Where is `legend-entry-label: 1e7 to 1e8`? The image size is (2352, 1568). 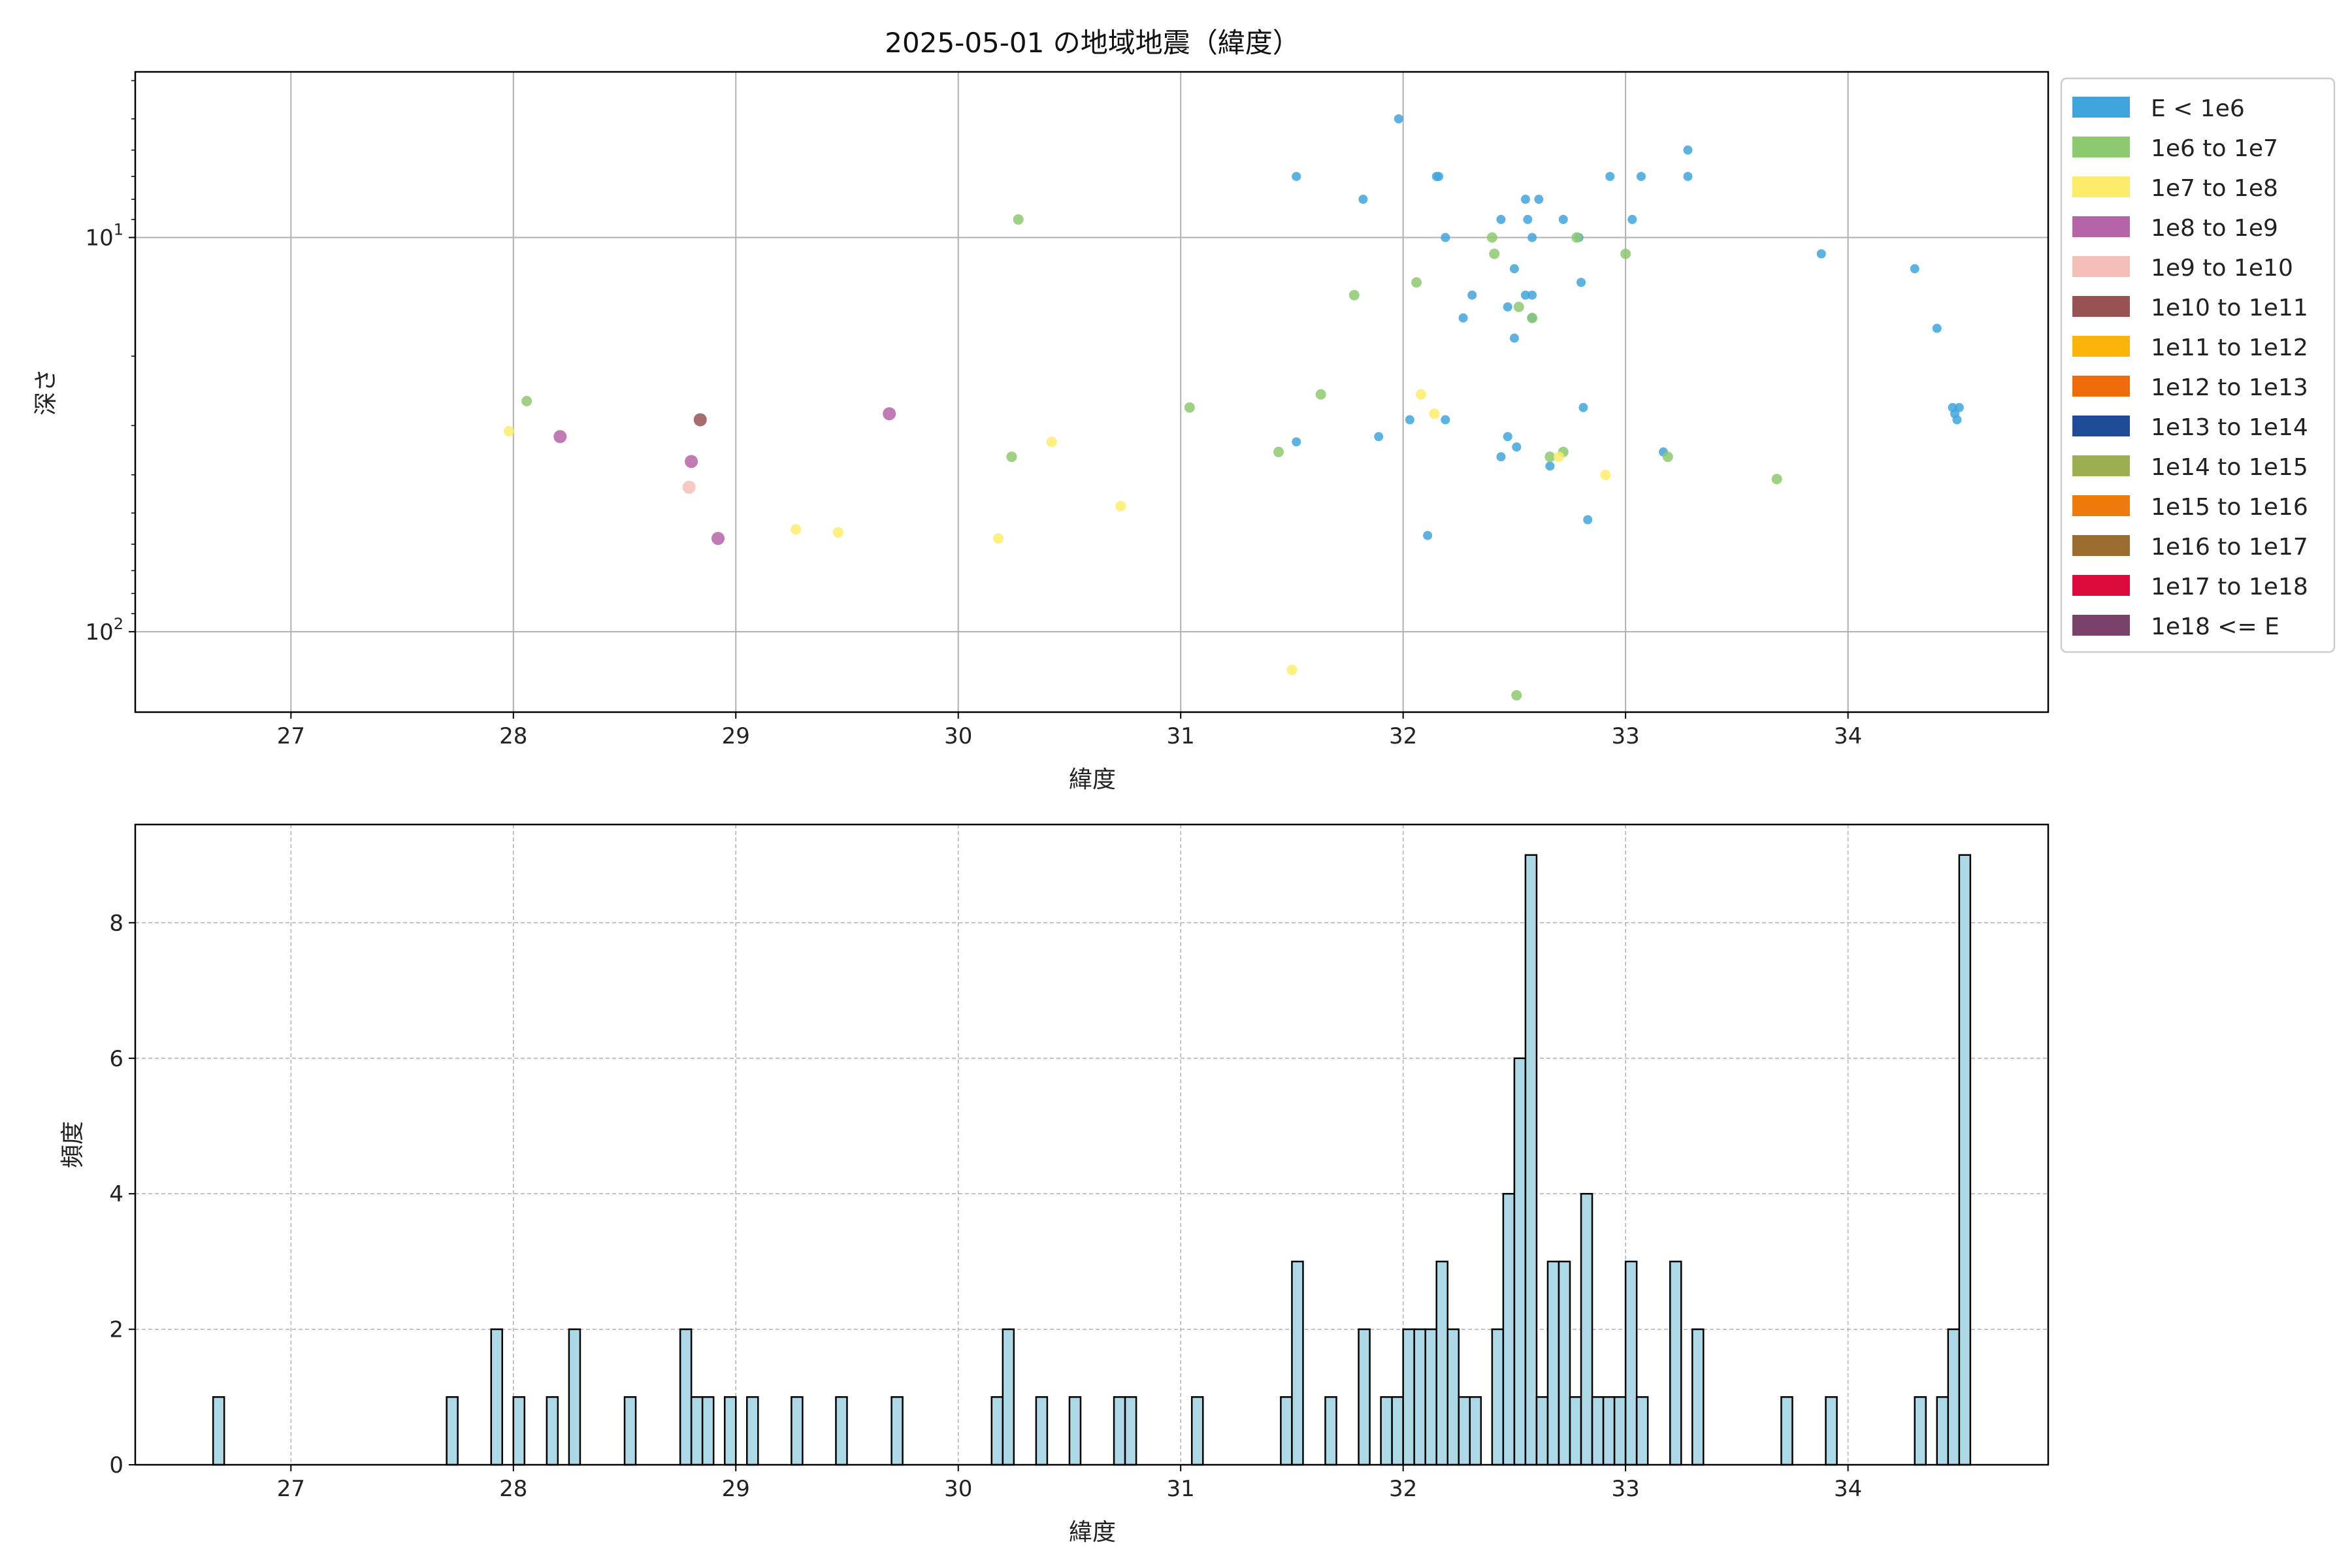 legend-entry-label: 1e7 to 1e8 is located at coordinates (2214, 188).